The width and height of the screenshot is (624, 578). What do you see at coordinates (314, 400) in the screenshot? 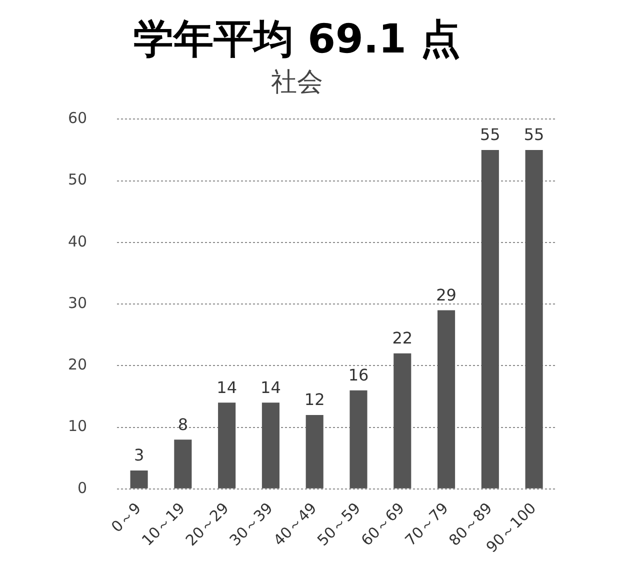
I see `data-label: 12` at bounding box center [314, 400].